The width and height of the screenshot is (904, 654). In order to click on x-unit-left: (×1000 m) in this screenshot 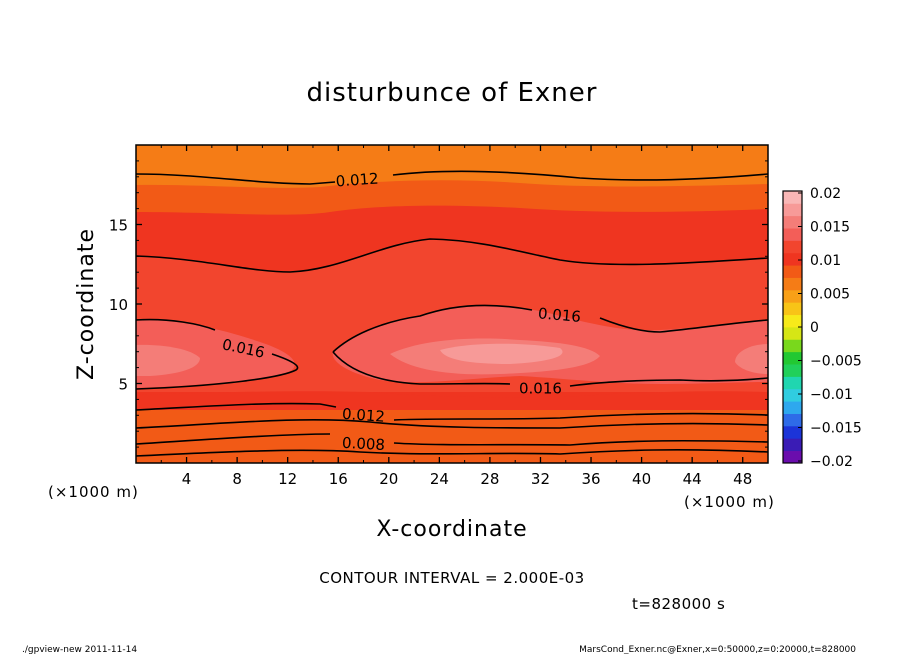, I will do `click(93, 492)`.